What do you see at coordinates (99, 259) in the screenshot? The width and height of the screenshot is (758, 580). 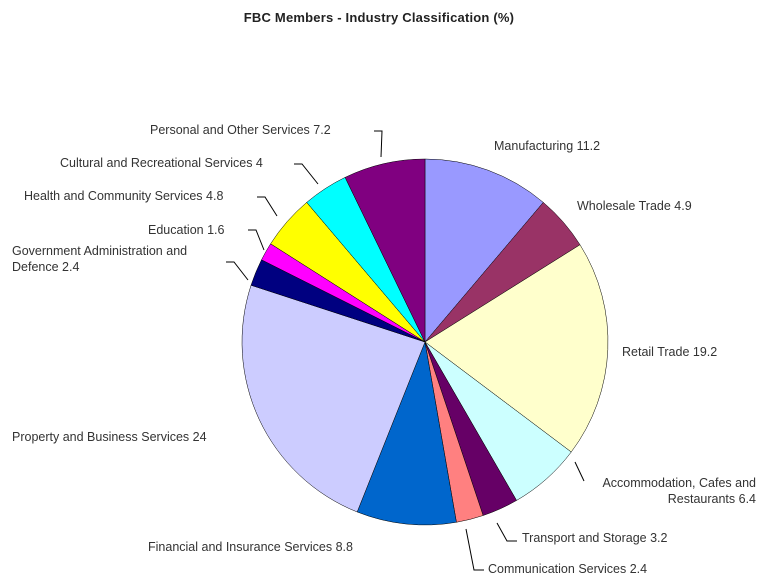 I see `slice-label: Government Administration and Defence 2.4` at bounding box center [99, 259].